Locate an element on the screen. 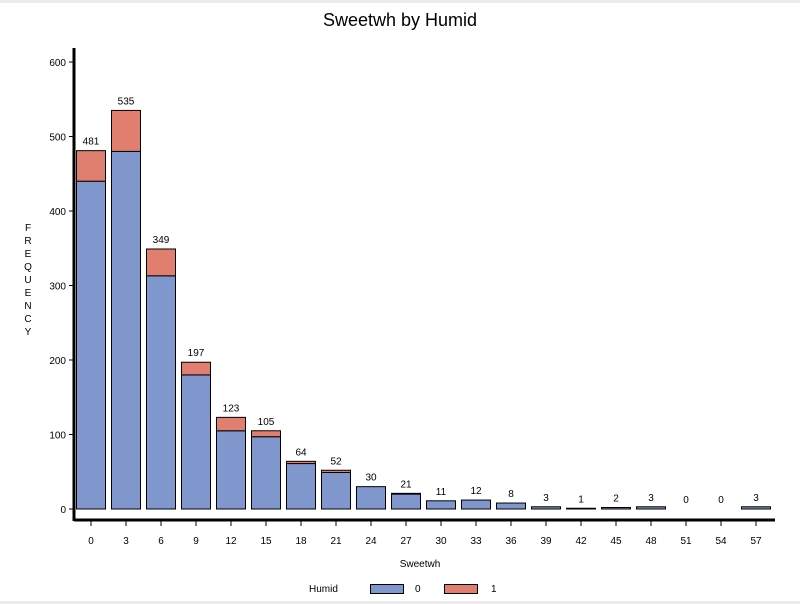 The width and height of the screenshot is (800, 604). x-tick-label: 54 is located at coordinates (721, 541).